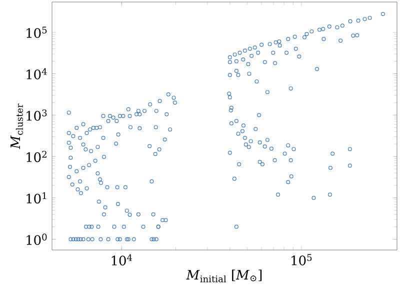  Describe the element at coordinates (36, 156) in the screenshot. I see `y-tick-label: 10$^{2}$` at that location.